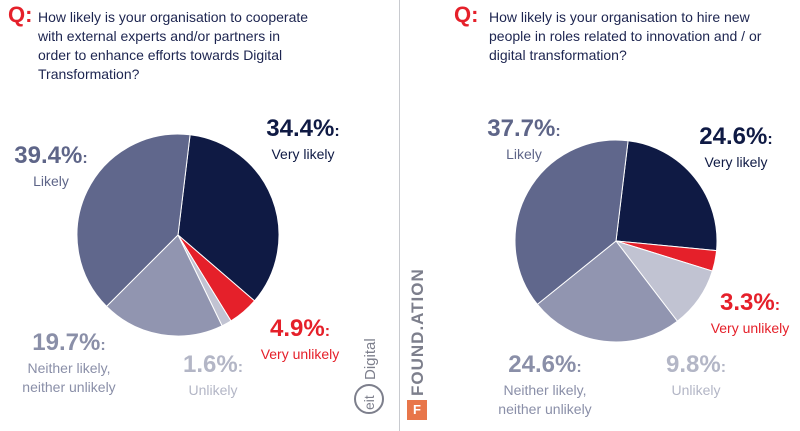 The height and width of the screenshot is (431, 800). Describe the element at coordinates (369, 402) in the screenshot. I see `eit-logo-text: eit` at that location.